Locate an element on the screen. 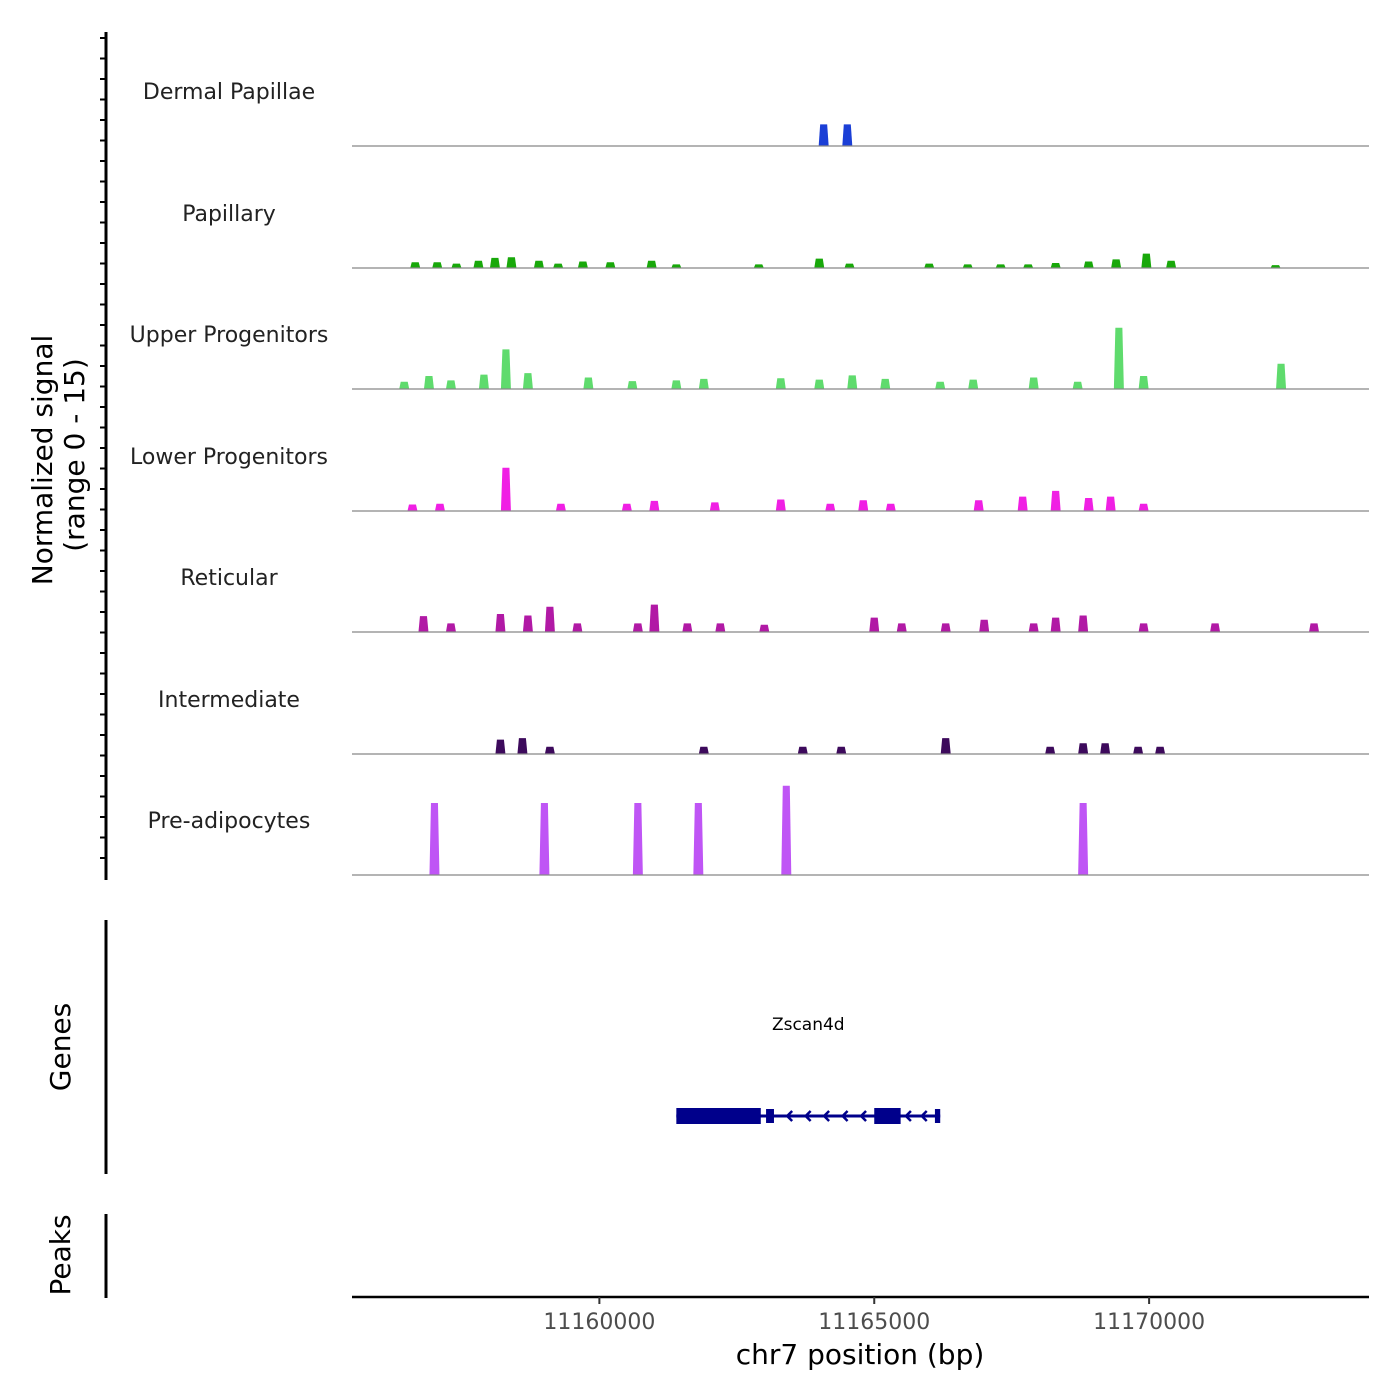 The width and height of the screenshot is (1400, 1400). x-axis-label: chr7 position (bp) is located at coordinates (860, 1354).